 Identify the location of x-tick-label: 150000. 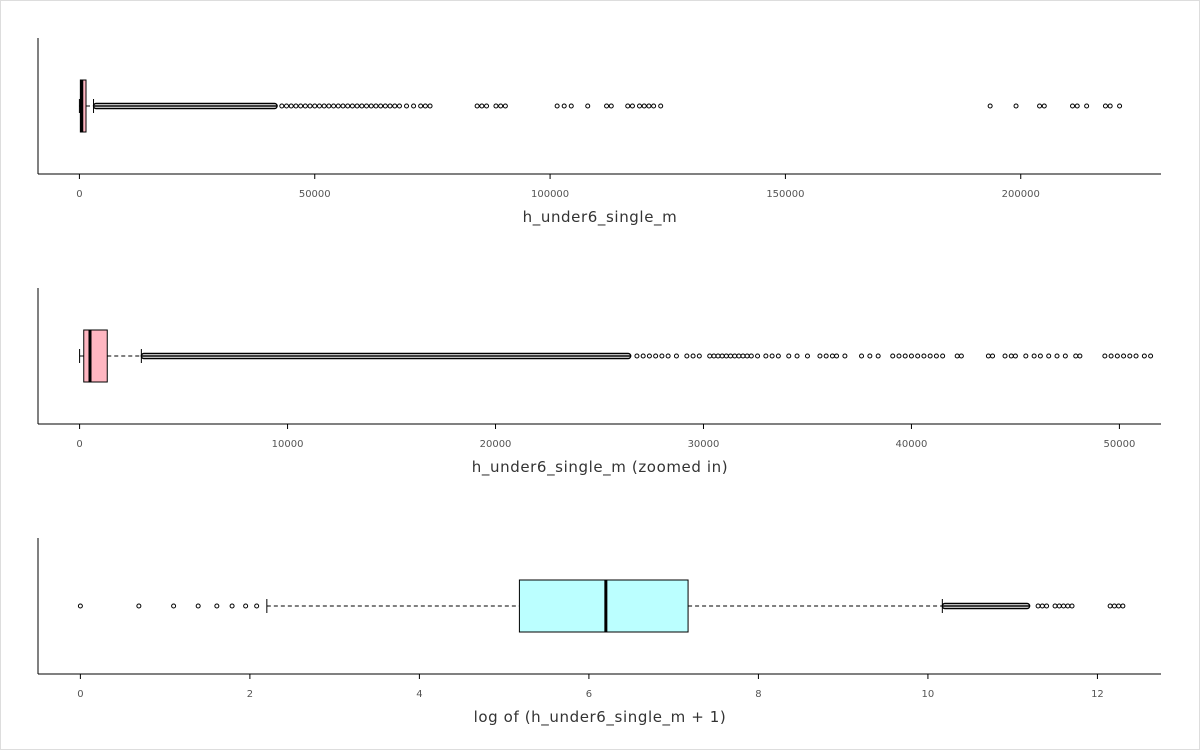
(785, 194).